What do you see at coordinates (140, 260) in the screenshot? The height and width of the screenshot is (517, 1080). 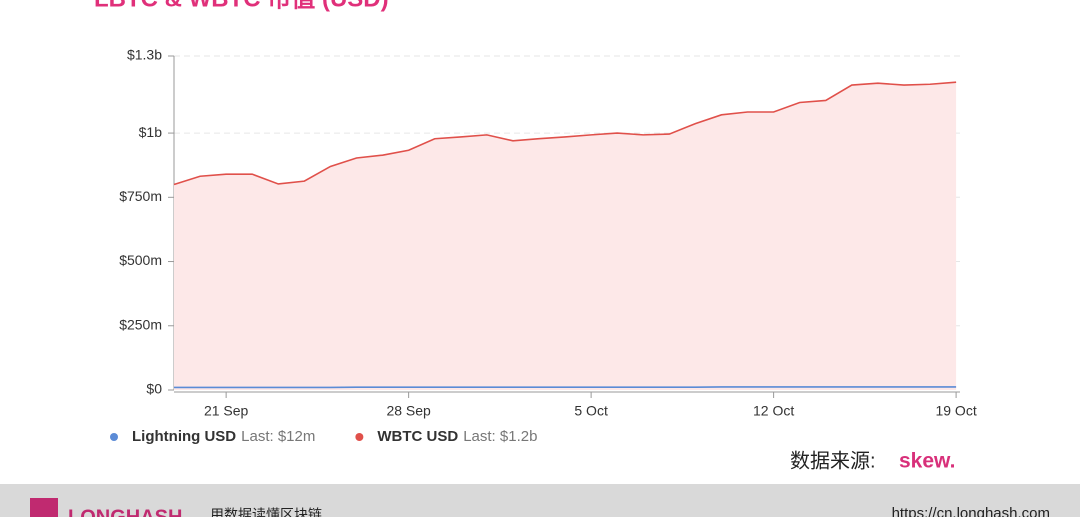 I see `y-tick-label: $500m` at bounding box center [140, 260].